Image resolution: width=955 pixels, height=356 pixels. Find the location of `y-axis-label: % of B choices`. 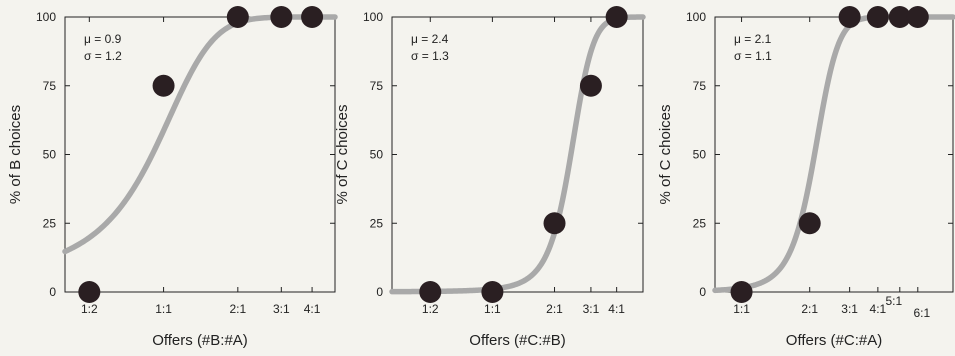

y-axis-label: % of B choices is located at coordinates (15, 154).